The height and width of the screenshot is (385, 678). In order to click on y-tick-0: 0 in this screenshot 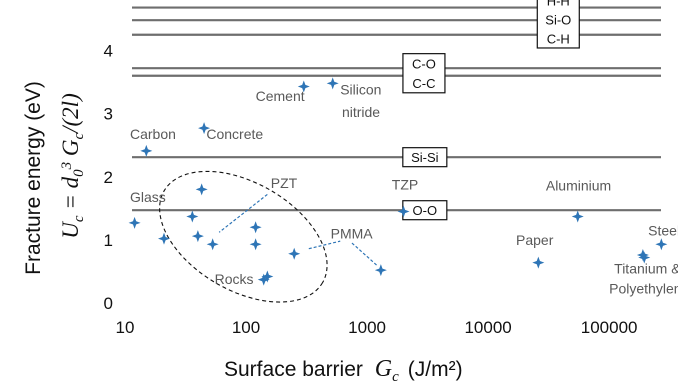, I will do `click(108, 303)`.